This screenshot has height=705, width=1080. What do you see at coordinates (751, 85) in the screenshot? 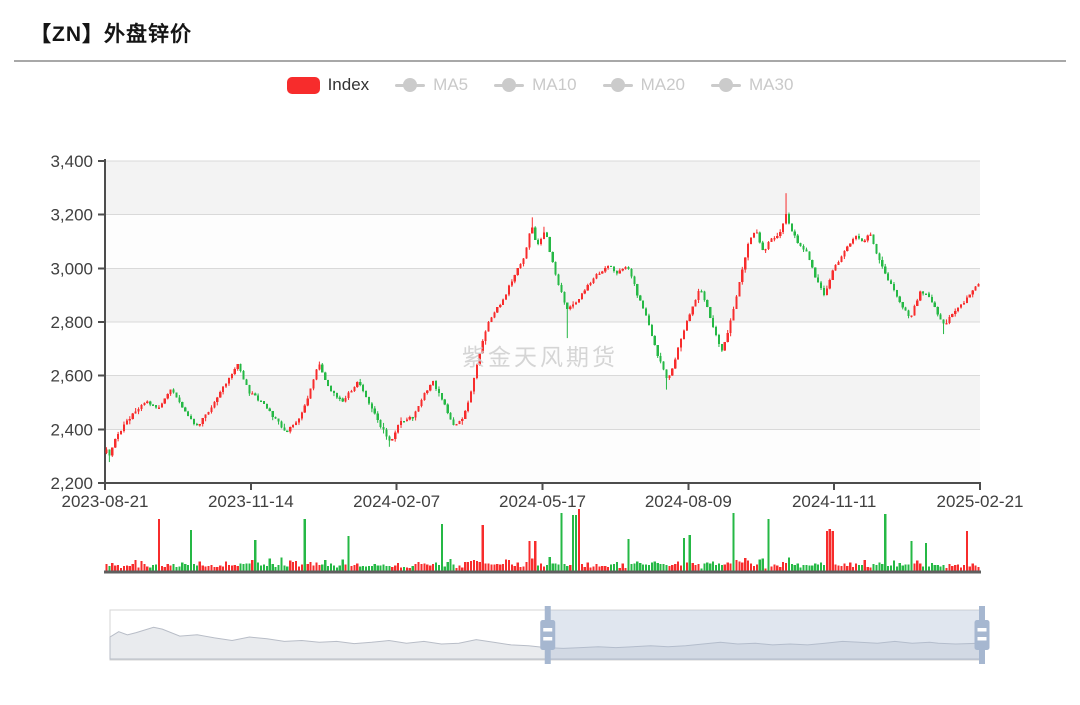
I see `legend-item-ma30: MA30` at bounding box center [751, 85].